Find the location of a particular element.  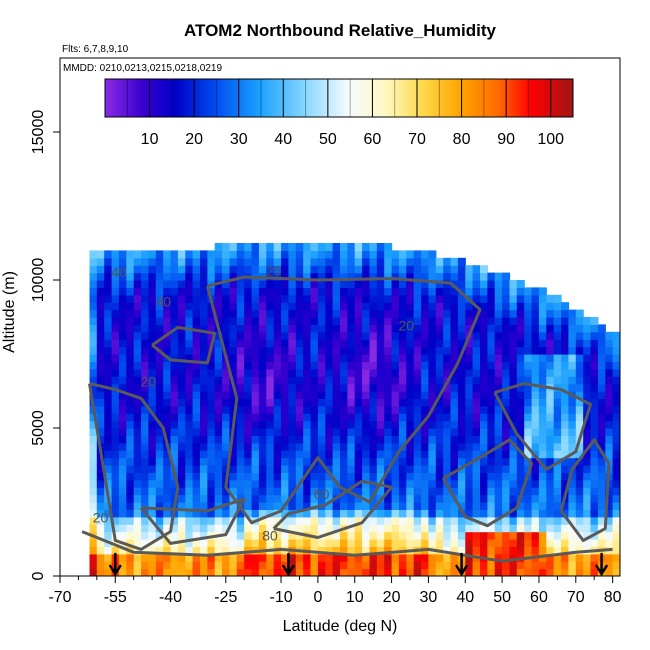

x-tick-label: -25 is located at coordinates (225, 597).